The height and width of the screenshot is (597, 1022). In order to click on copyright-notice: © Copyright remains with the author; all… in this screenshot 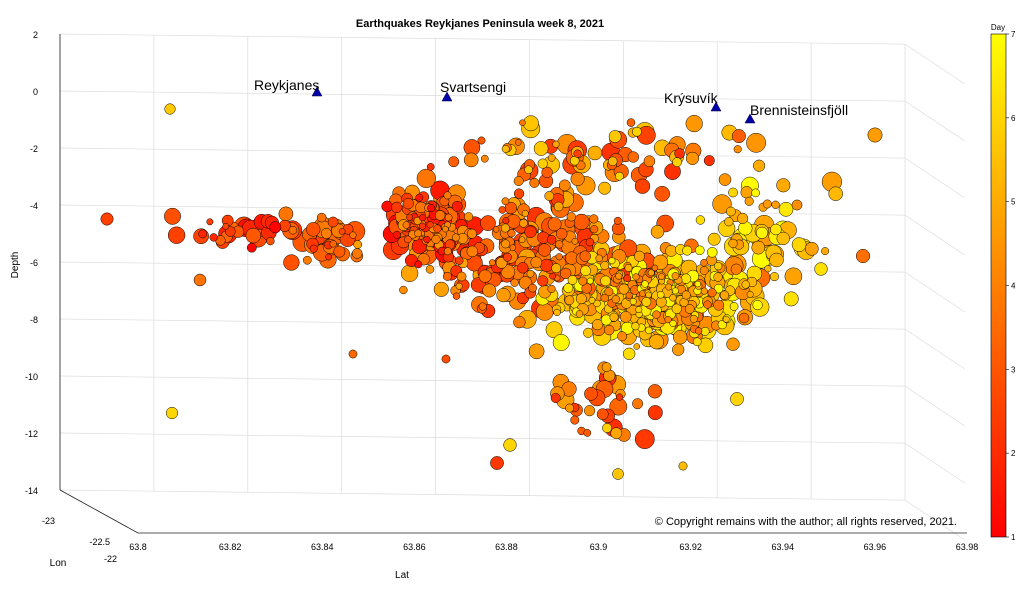, I will do `click(806, 522)`.